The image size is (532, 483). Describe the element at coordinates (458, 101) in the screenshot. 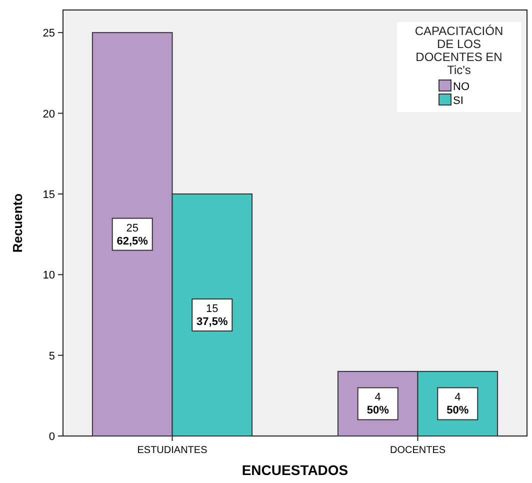

I see `legend-label: SI` at that location.